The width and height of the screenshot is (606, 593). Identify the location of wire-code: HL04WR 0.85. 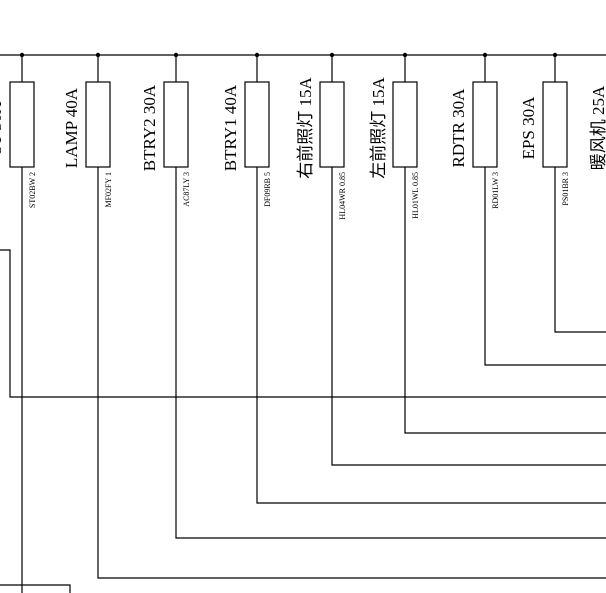
(342, 196).